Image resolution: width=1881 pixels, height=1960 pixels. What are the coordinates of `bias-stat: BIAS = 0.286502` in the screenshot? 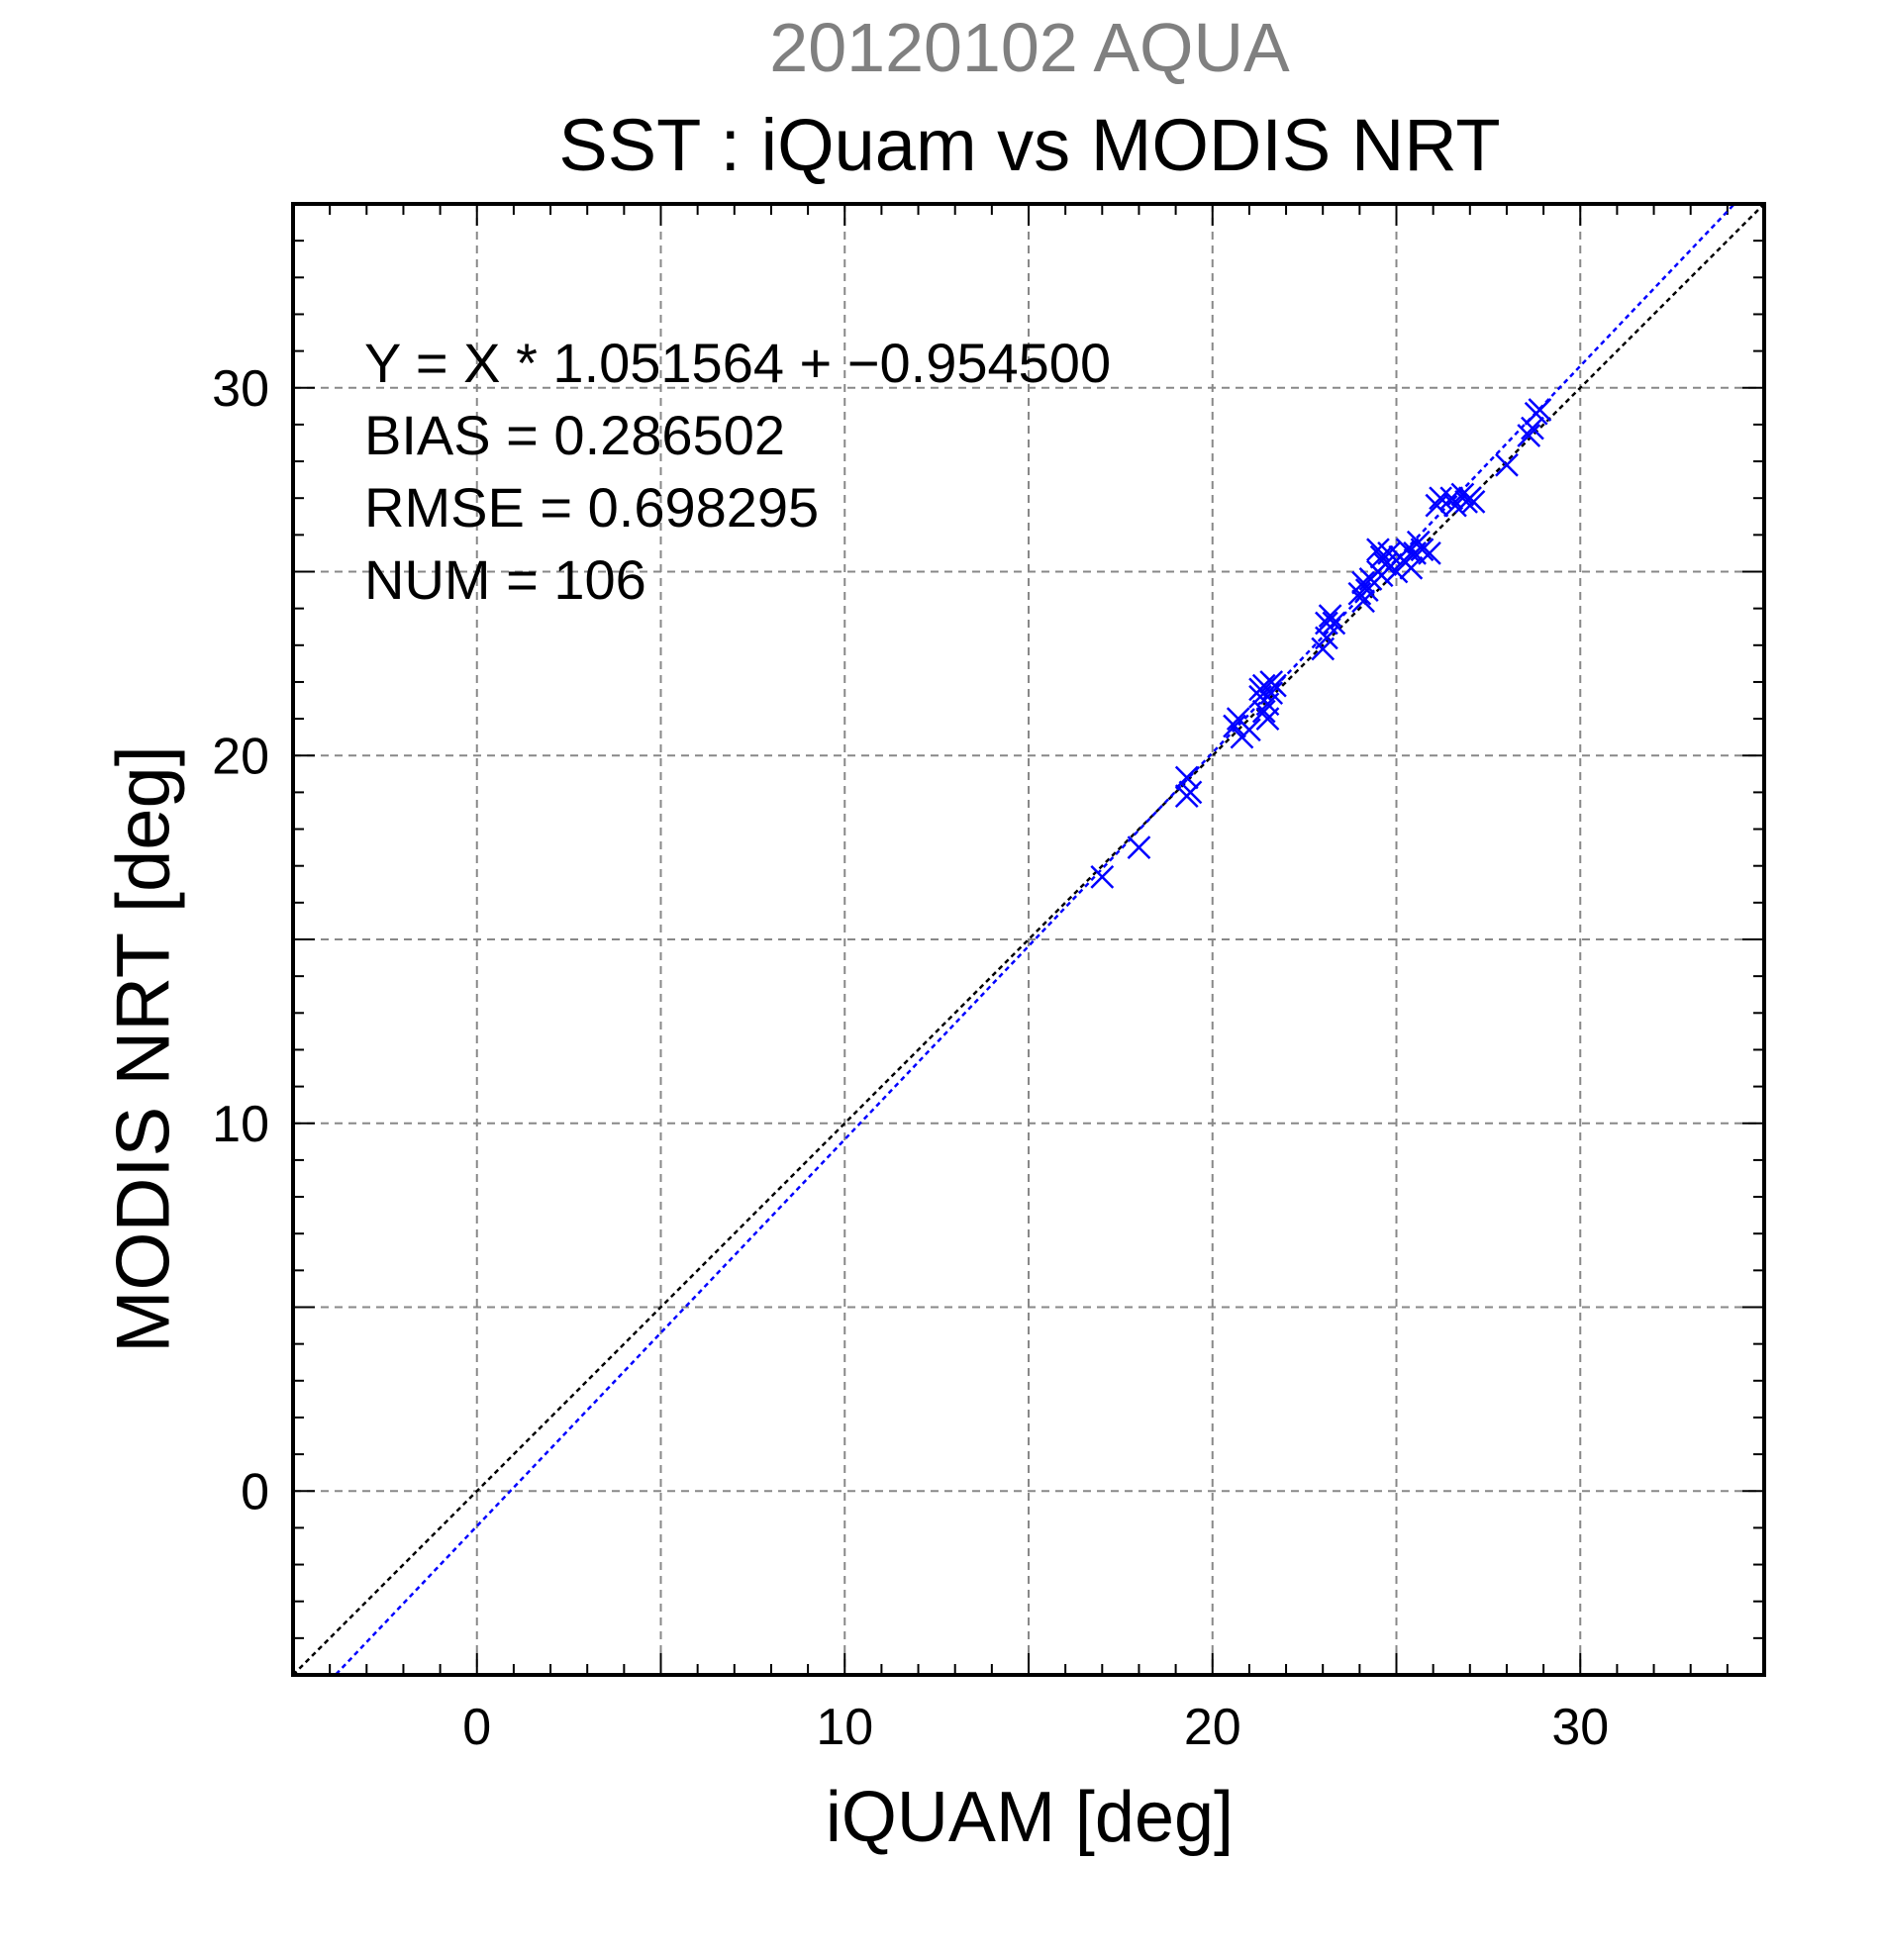 It's located at (575, 435).